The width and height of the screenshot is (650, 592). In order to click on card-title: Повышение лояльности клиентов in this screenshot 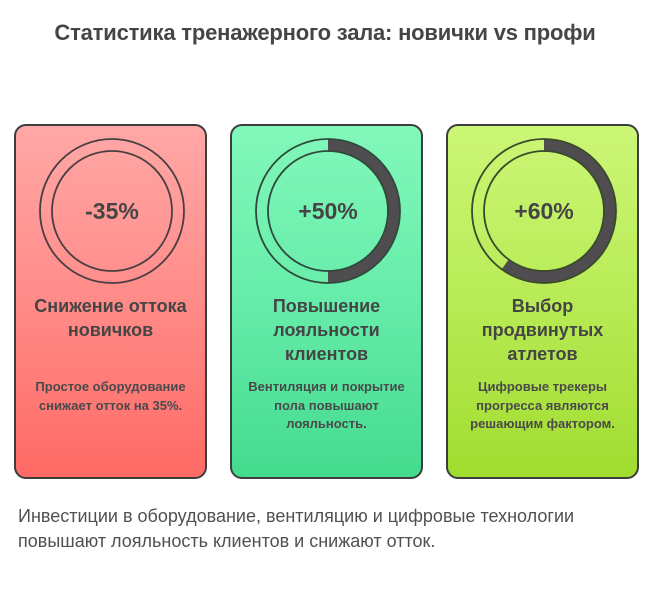, I will do `click(326, 330)`.